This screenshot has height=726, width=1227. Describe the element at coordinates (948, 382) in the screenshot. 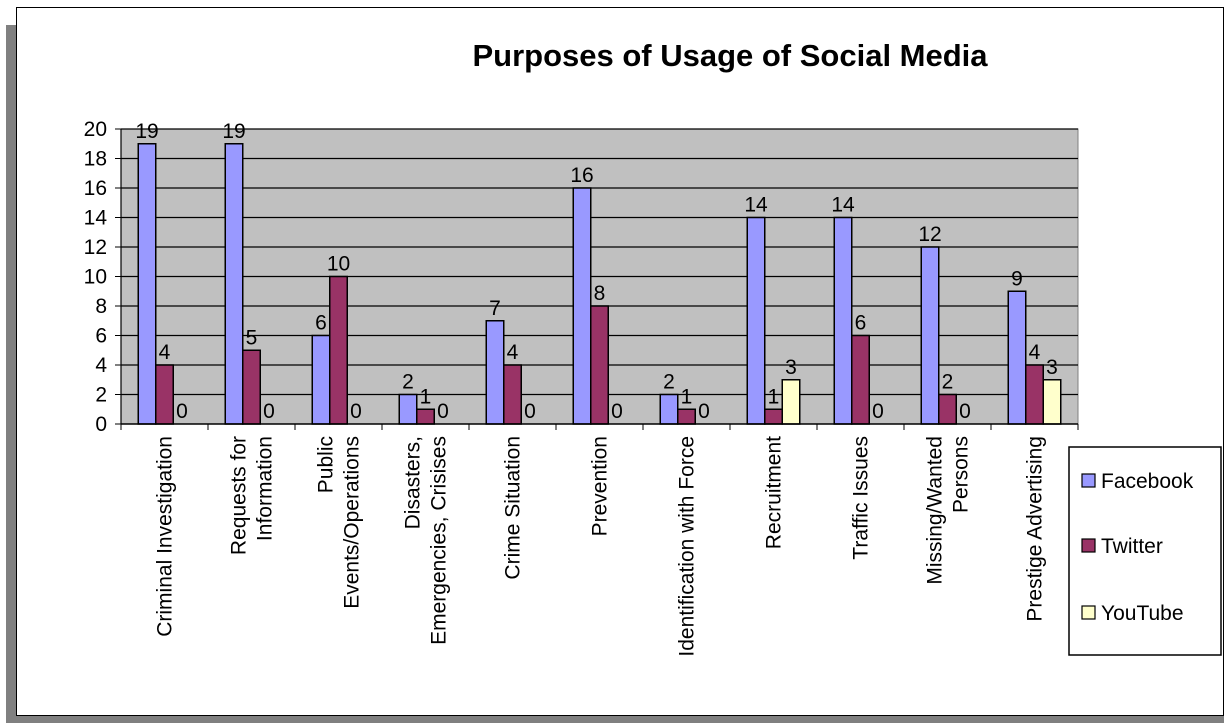

I see `data-label-twitter: 2` at that location.